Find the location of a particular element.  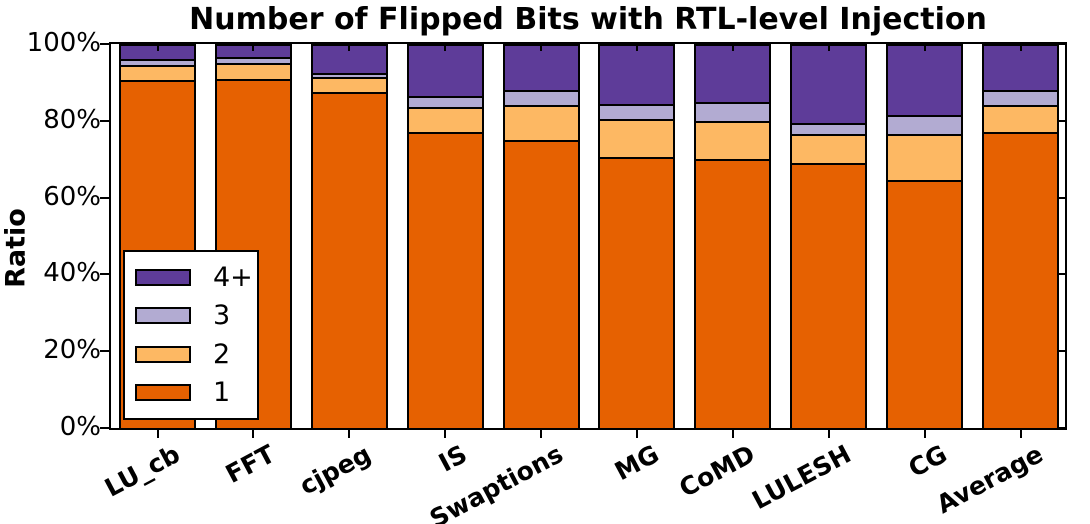

bar-LULESH is located at coordinates (829, 236).